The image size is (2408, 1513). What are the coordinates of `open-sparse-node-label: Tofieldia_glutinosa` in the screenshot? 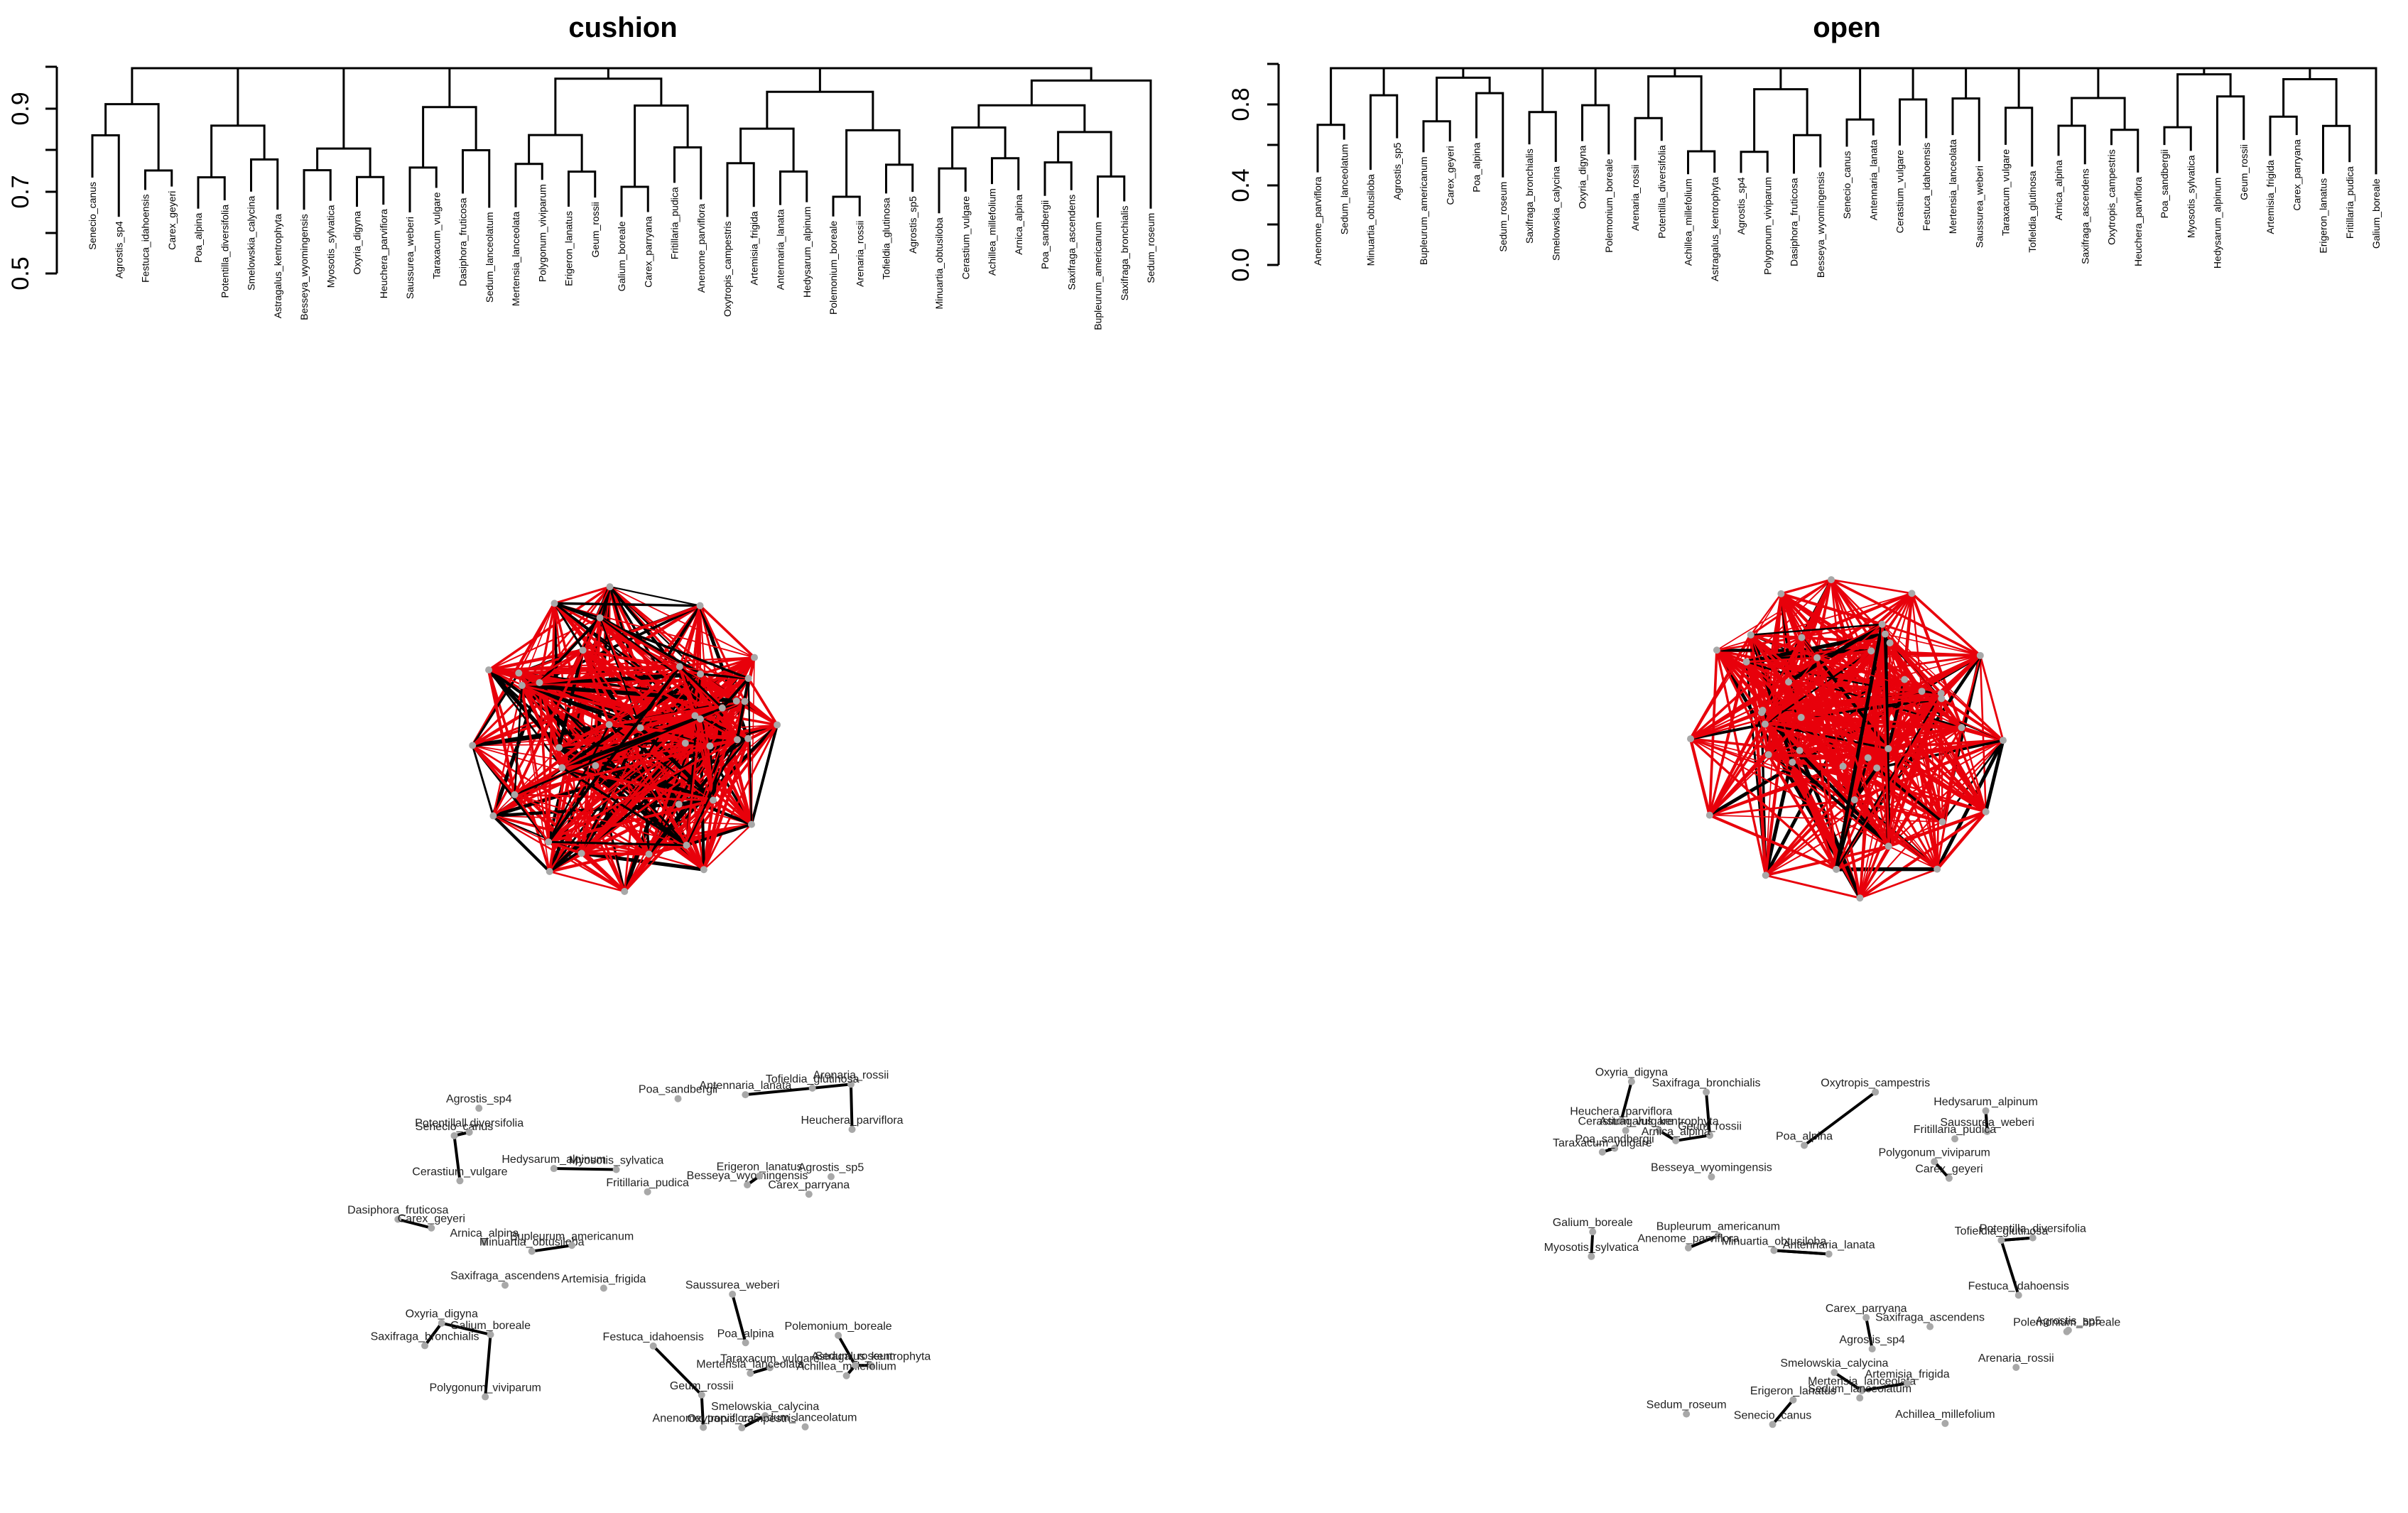 It's located at (2002, 1231).